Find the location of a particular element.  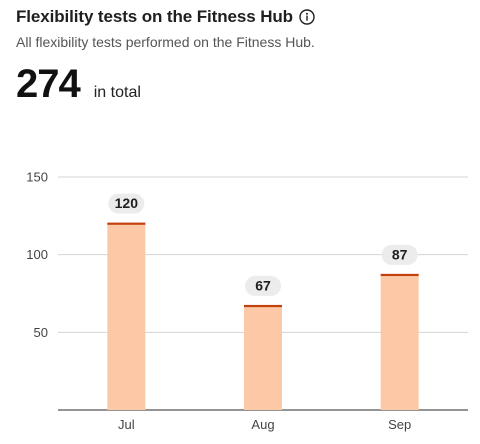

bar-top-aug is located at coordinates (263, 306).